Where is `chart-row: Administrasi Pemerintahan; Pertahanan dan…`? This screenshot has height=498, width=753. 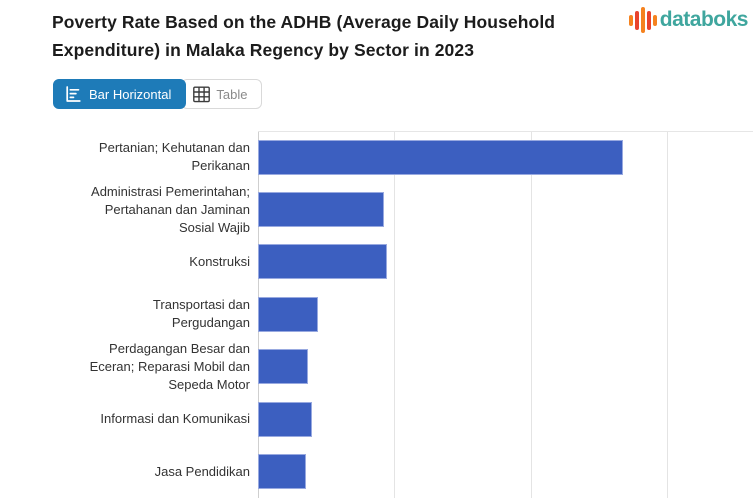
chart-row: Administrasi Pemerintahan; Pertahanan dan… is located at coordinates (376, 209).